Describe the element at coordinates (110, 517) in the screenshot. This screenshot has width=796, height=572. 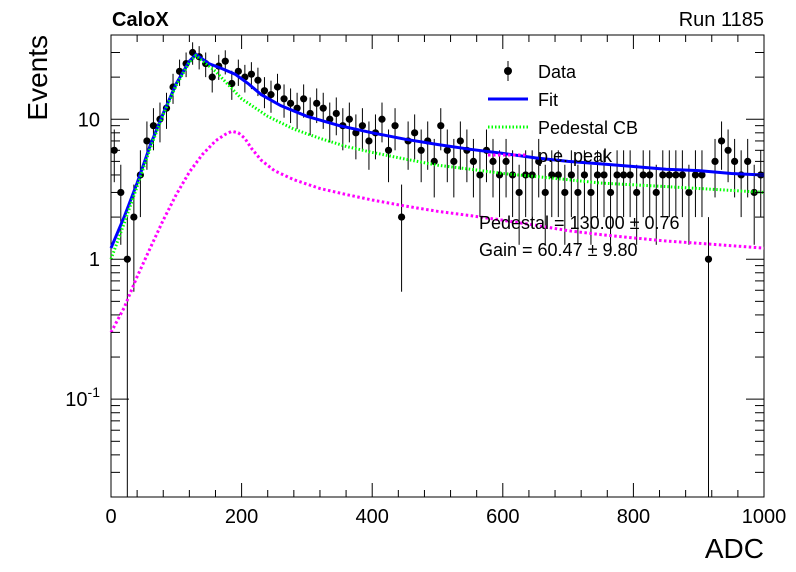
I see `x-tick-label: 0` at that location.